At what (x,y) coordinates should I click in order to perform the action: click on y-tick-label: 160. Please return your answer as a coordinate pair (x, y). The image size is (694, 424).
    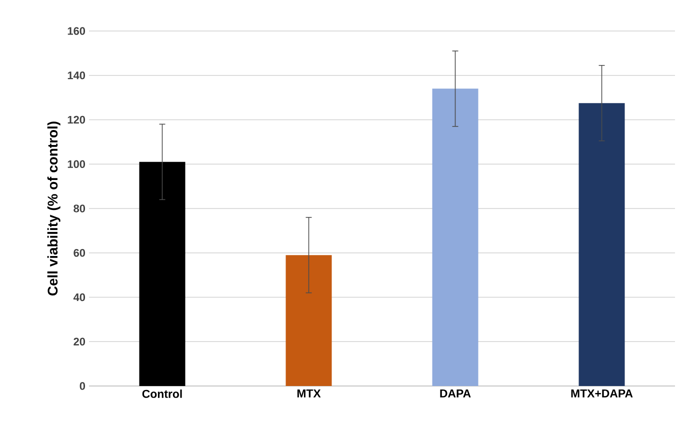
    Looking at the image, I should click on (77, 31).